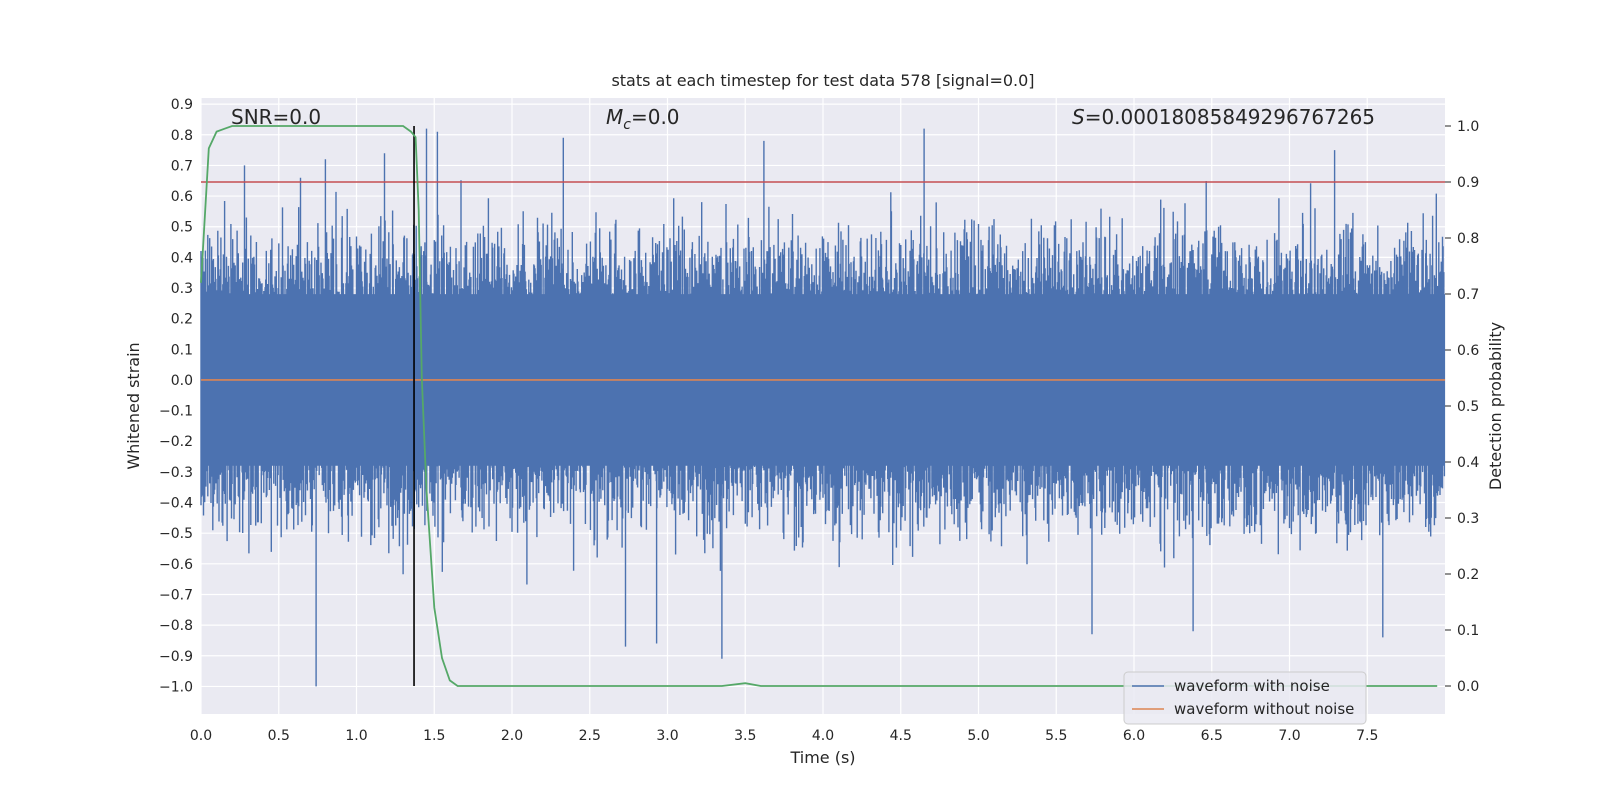  I want to click on y-tick-label: 0.7, so click(182, 166).